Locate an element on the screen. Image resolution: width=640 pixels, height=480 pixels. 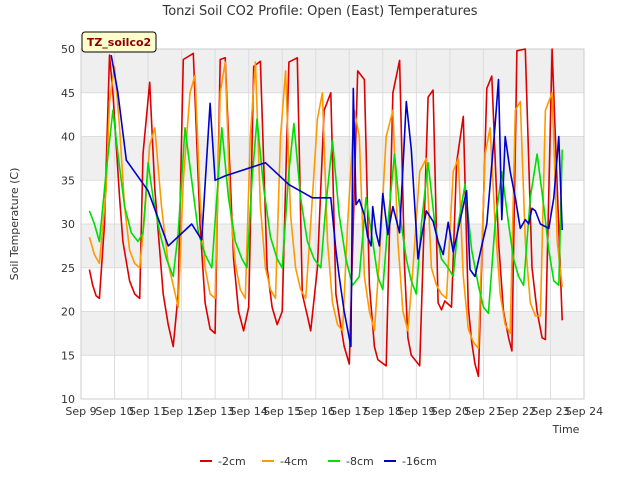
y-tick-label: 50 is located at coordinates (68, 49).